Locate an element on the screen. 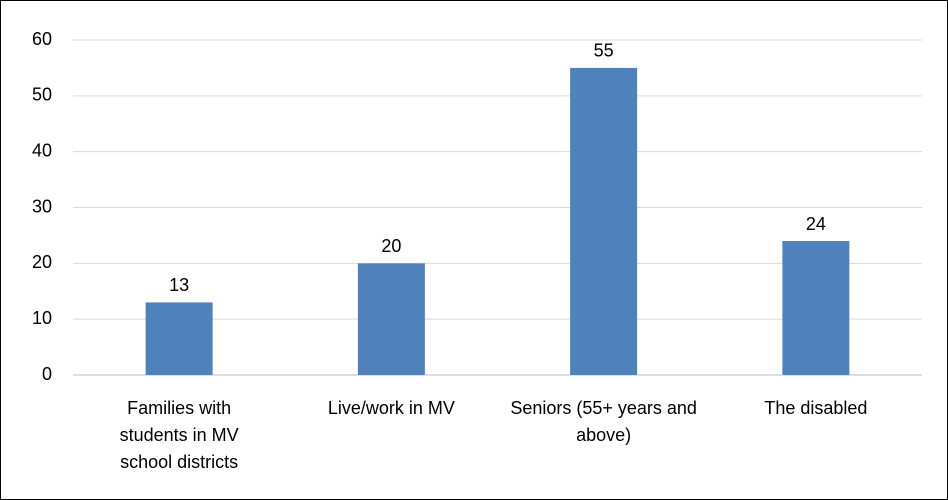  data-label: 55 is located at coordinates (604, 51).